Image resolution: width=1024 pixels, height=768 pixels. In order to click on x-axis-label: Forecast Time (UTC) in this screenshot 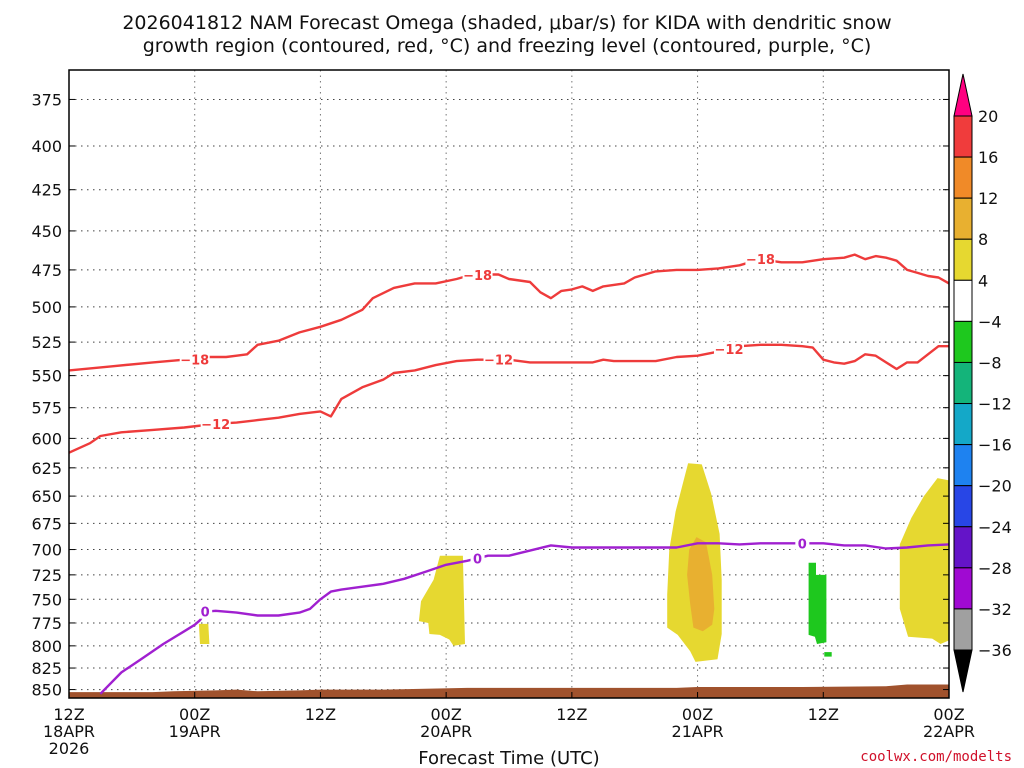, I will do `click(508, 758)`.